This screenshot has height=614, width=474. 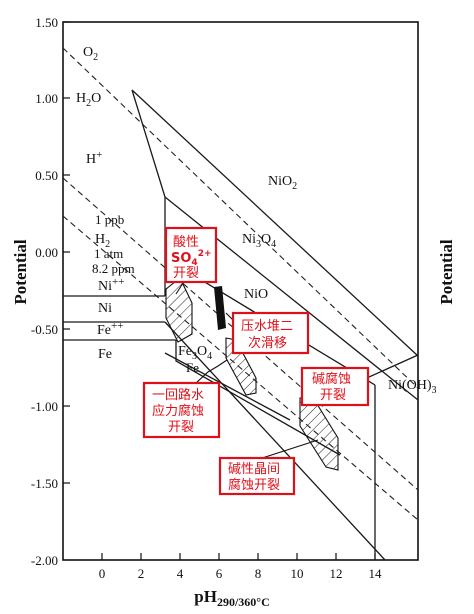 What do you see at coordinates (108, 253) in the screenshot?
I see `label-1atm: 1 atm` at bounding box center [108, 253].